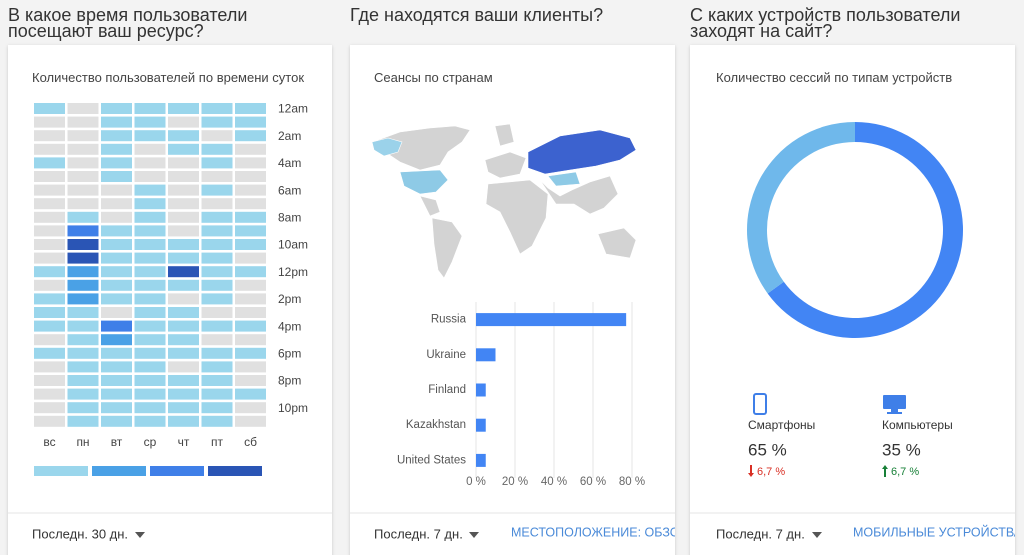 This screenshot has width=1024, height=555. What do you see at coordinates (80, 533) in the screenshot?
I see `period-select: Последн. 30 дн.` at bounding box center [80, 533].